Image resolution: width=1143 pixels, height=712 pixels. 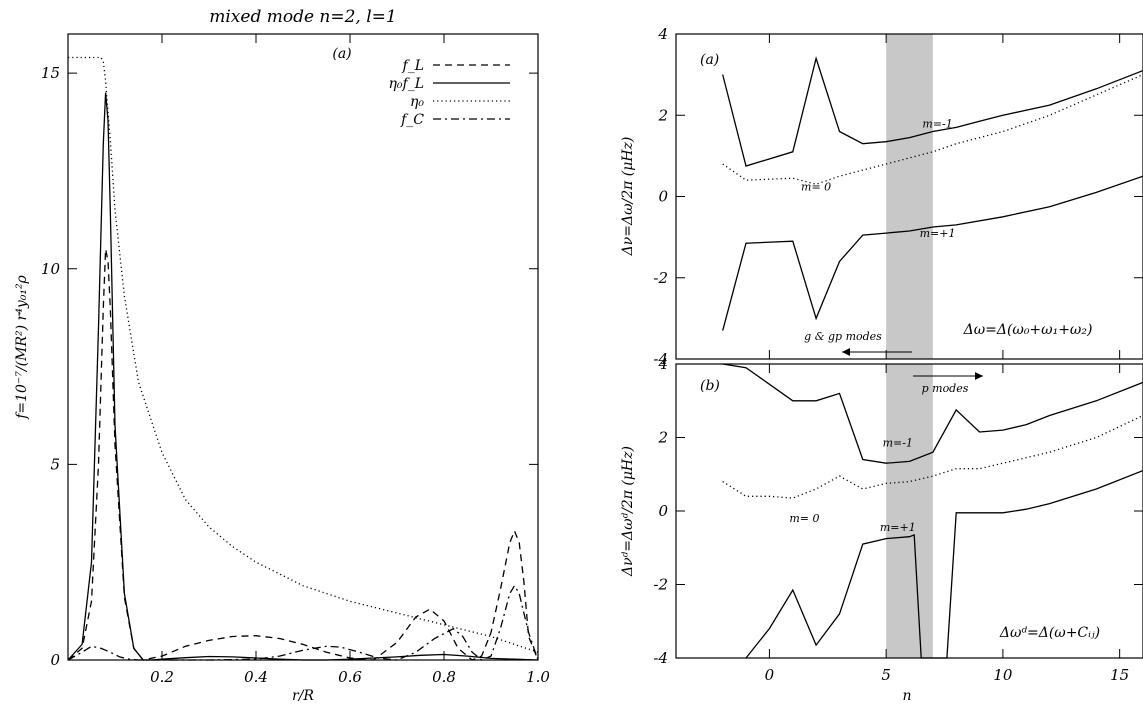 I want to click on bottom-ytick-label-3: 2, so click(x=662, y=438).